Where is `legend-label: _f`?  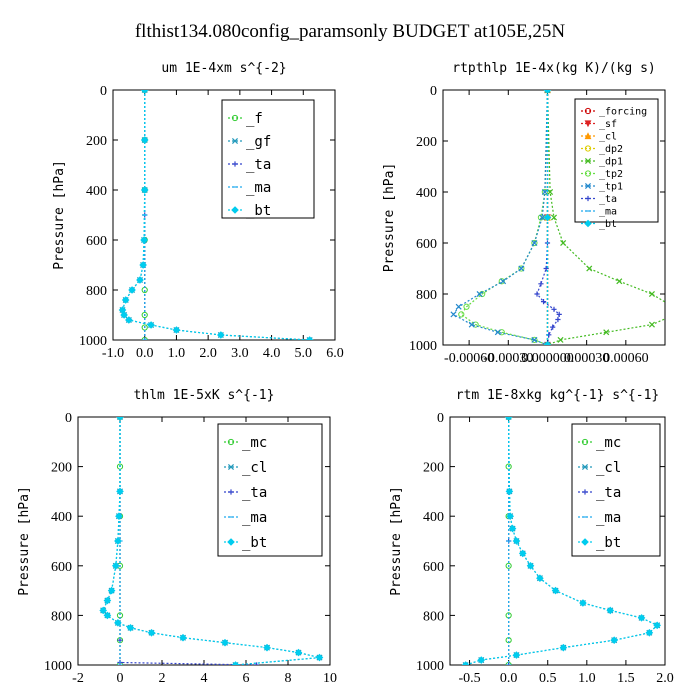
legend-label: _f is located at coordinates (254, 119).